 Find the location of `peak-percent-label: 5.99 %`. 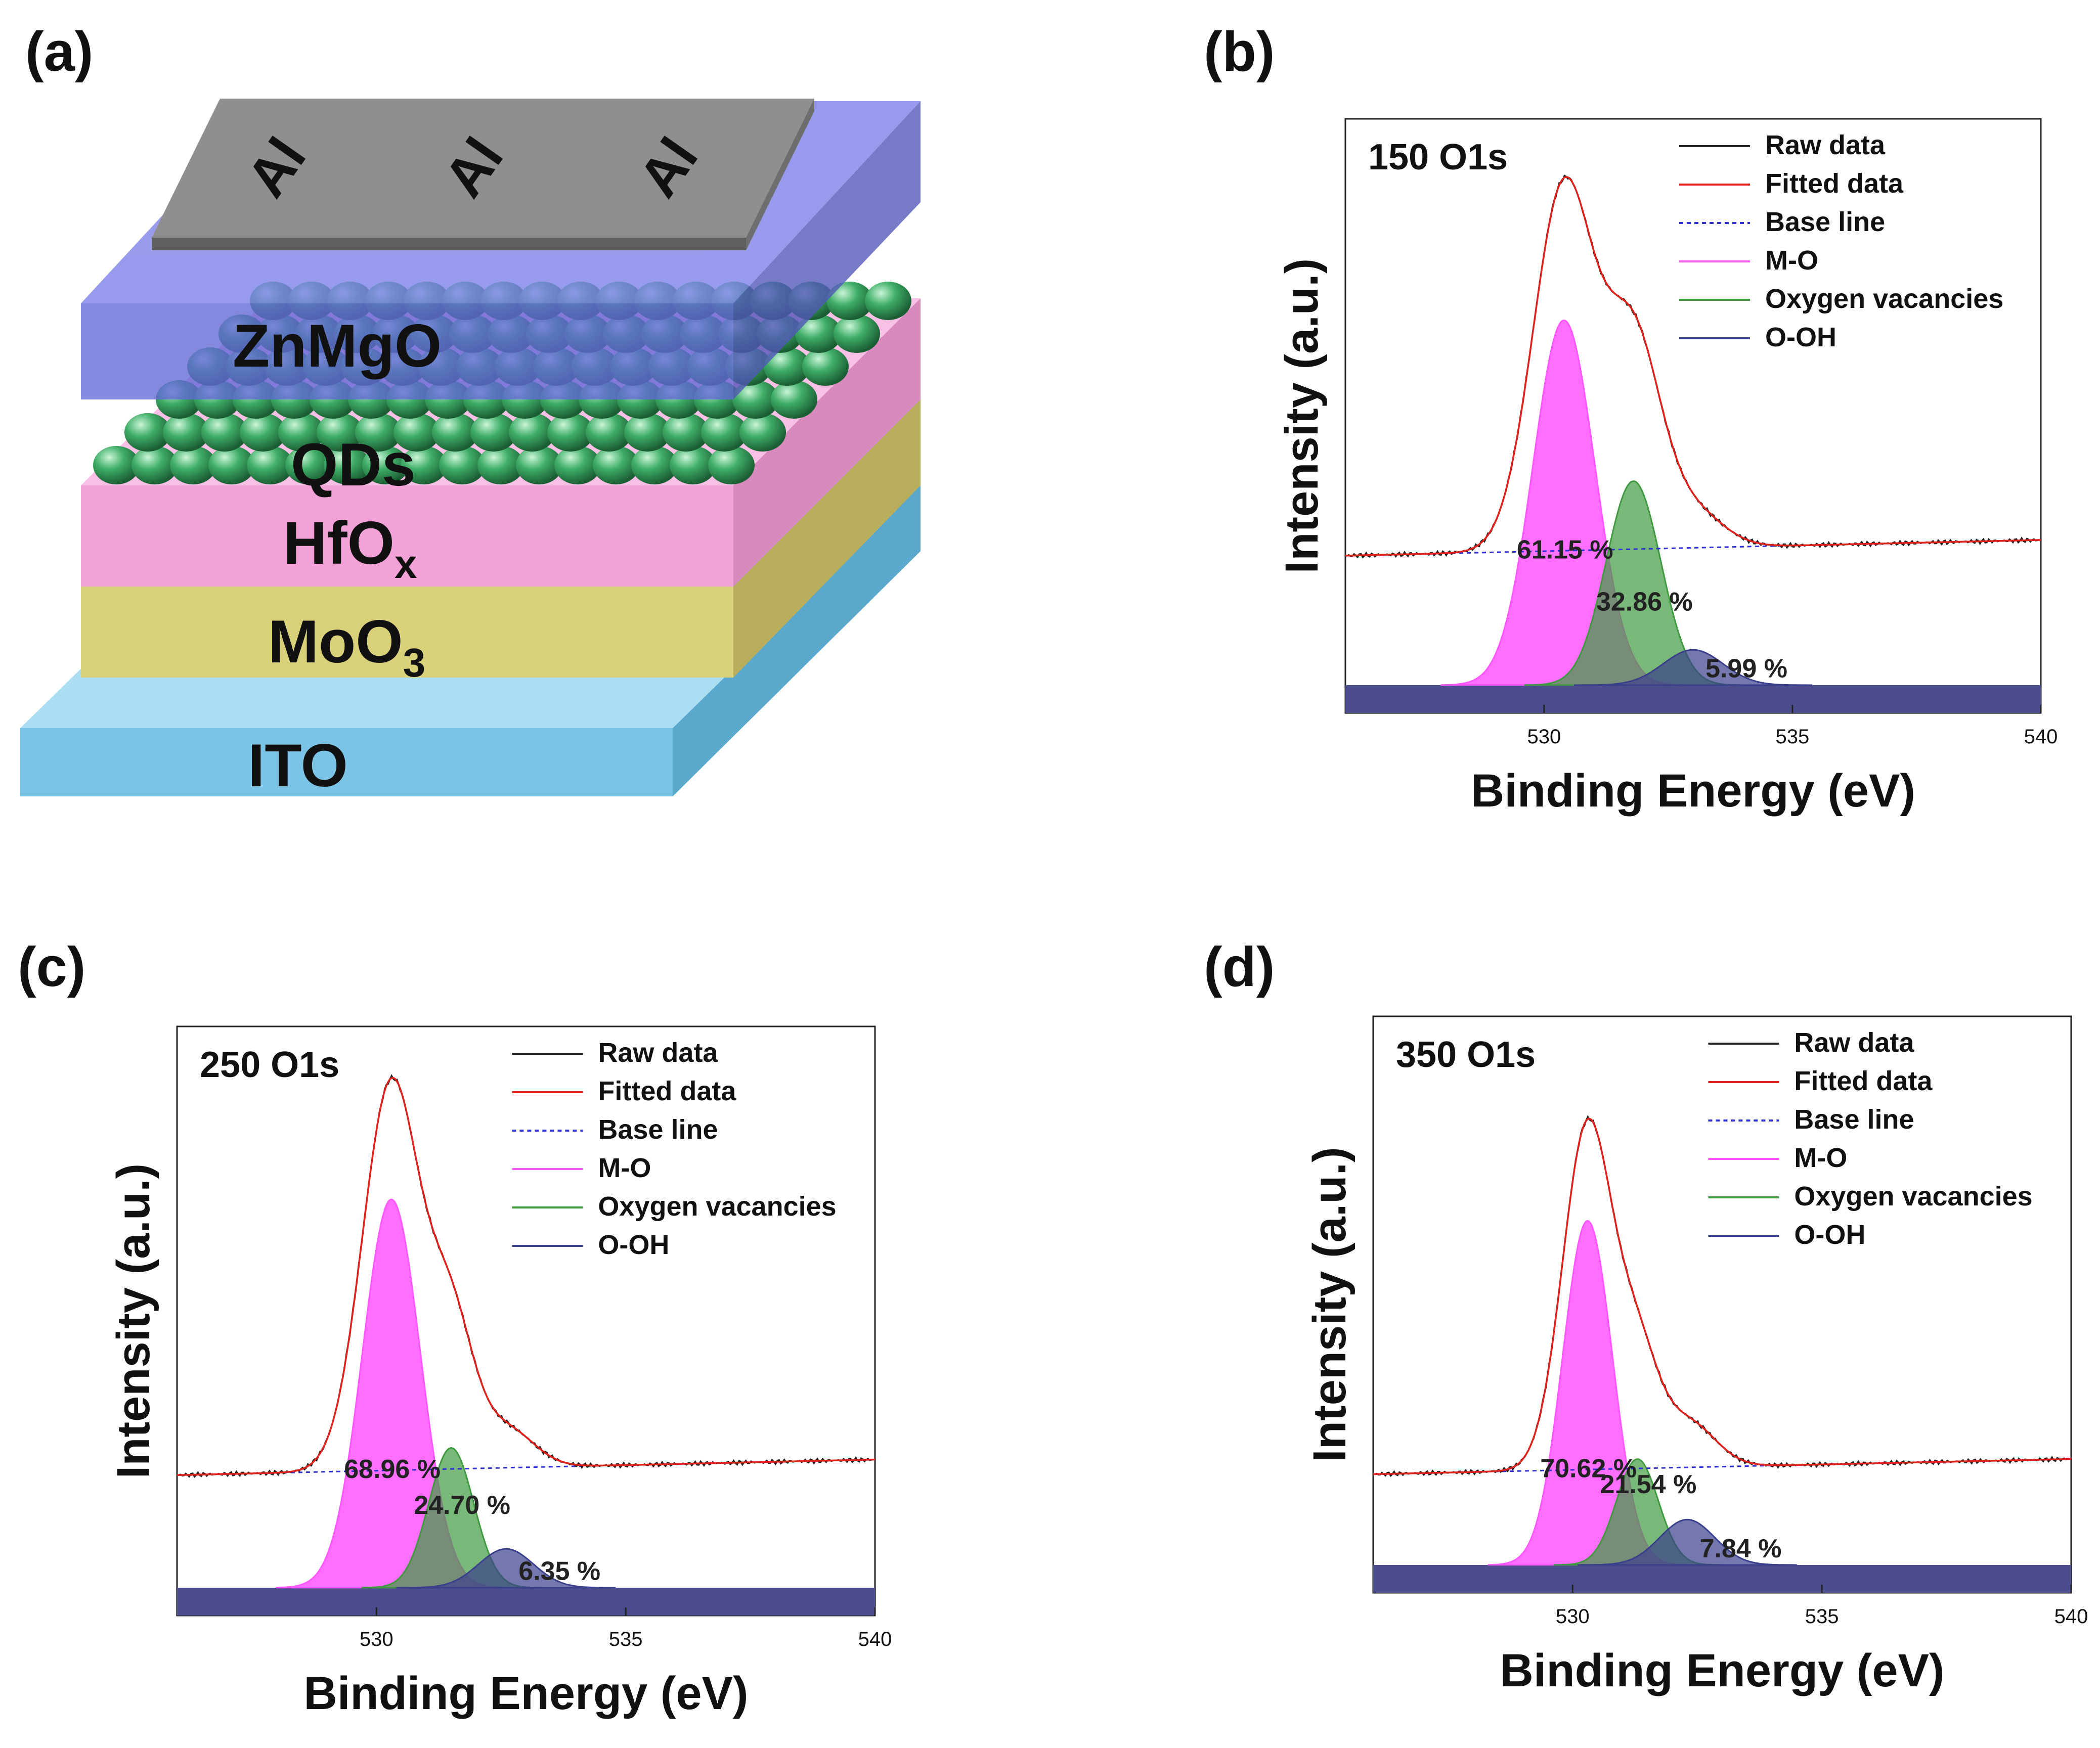

peak-percent-label: 5.99 % is located at coordinates (1746, 668).